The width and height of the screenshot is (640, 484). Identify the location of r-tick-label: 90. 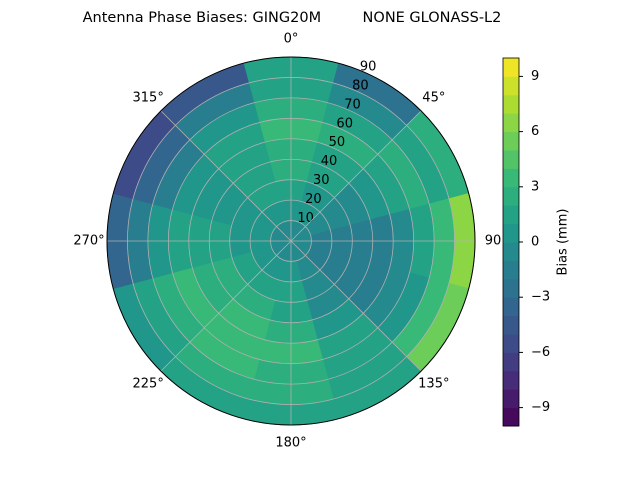
(368, 67).